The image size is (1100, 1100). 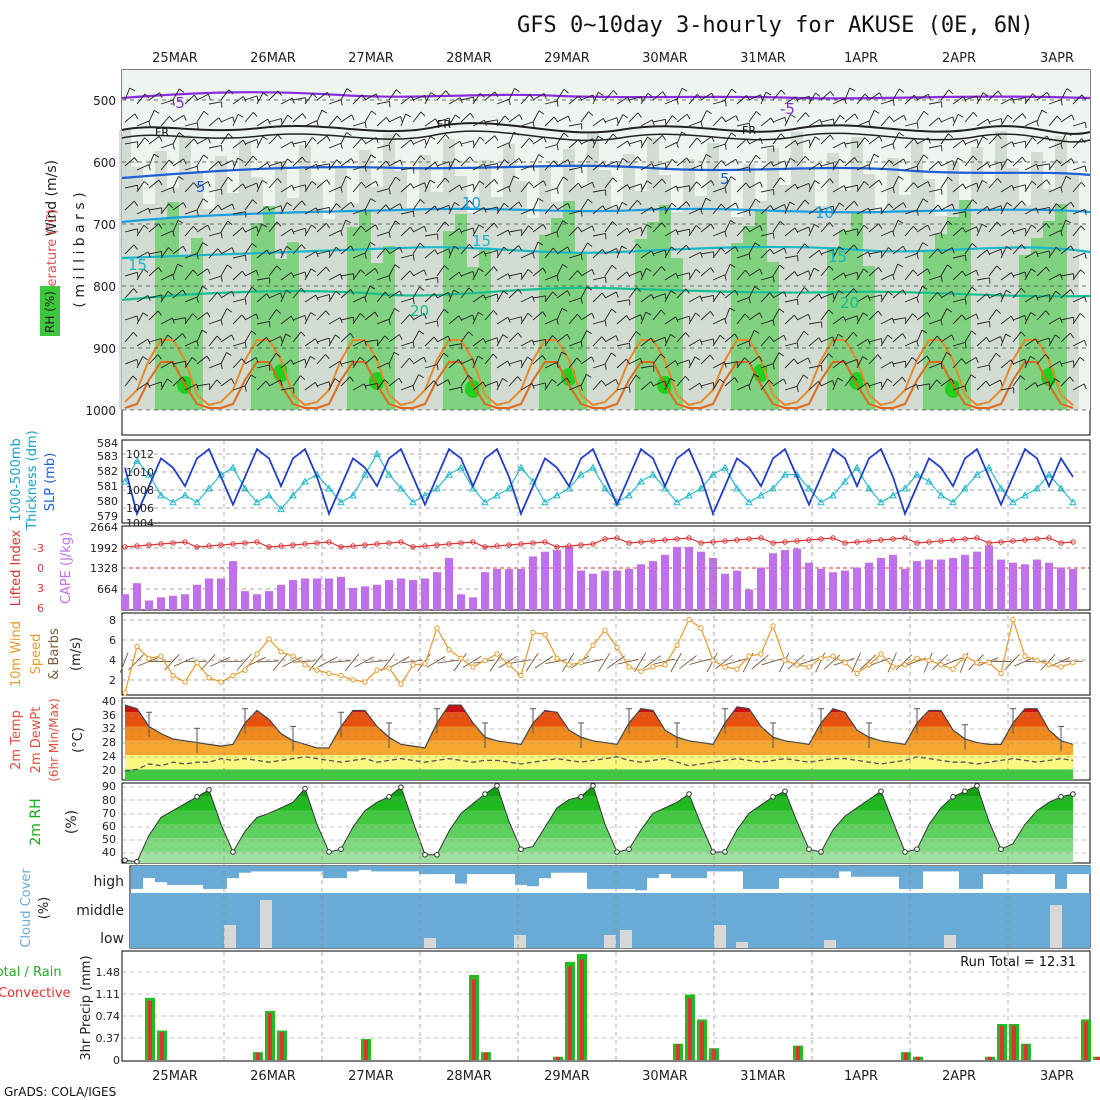 I want to click on rh-cell, so click(x=365, y=310).